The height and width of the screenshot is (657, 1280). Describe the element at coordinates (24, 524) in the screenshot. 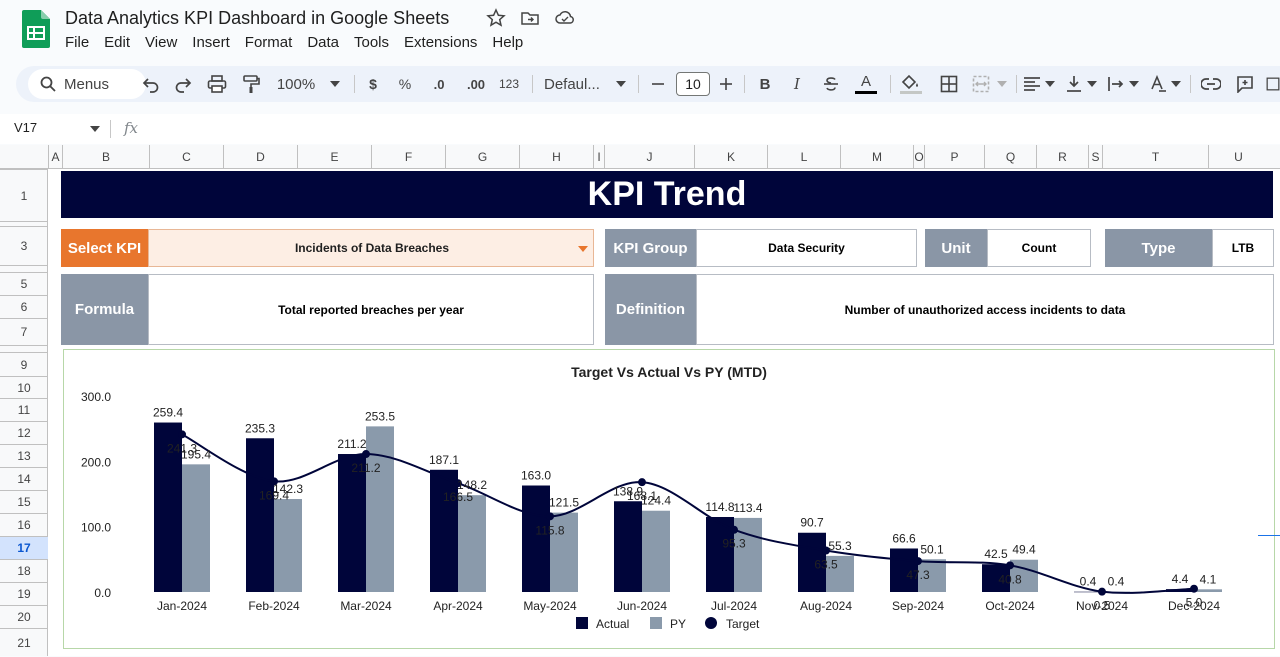

I see `row-header: 16` at that location.